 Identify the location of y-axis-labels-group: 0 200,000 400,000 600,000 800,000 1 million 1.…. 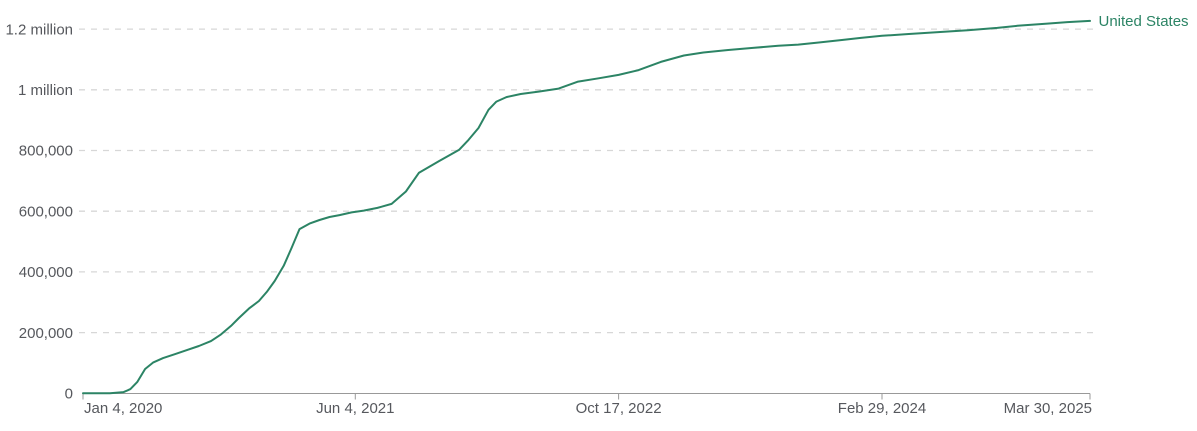
(39, 211).